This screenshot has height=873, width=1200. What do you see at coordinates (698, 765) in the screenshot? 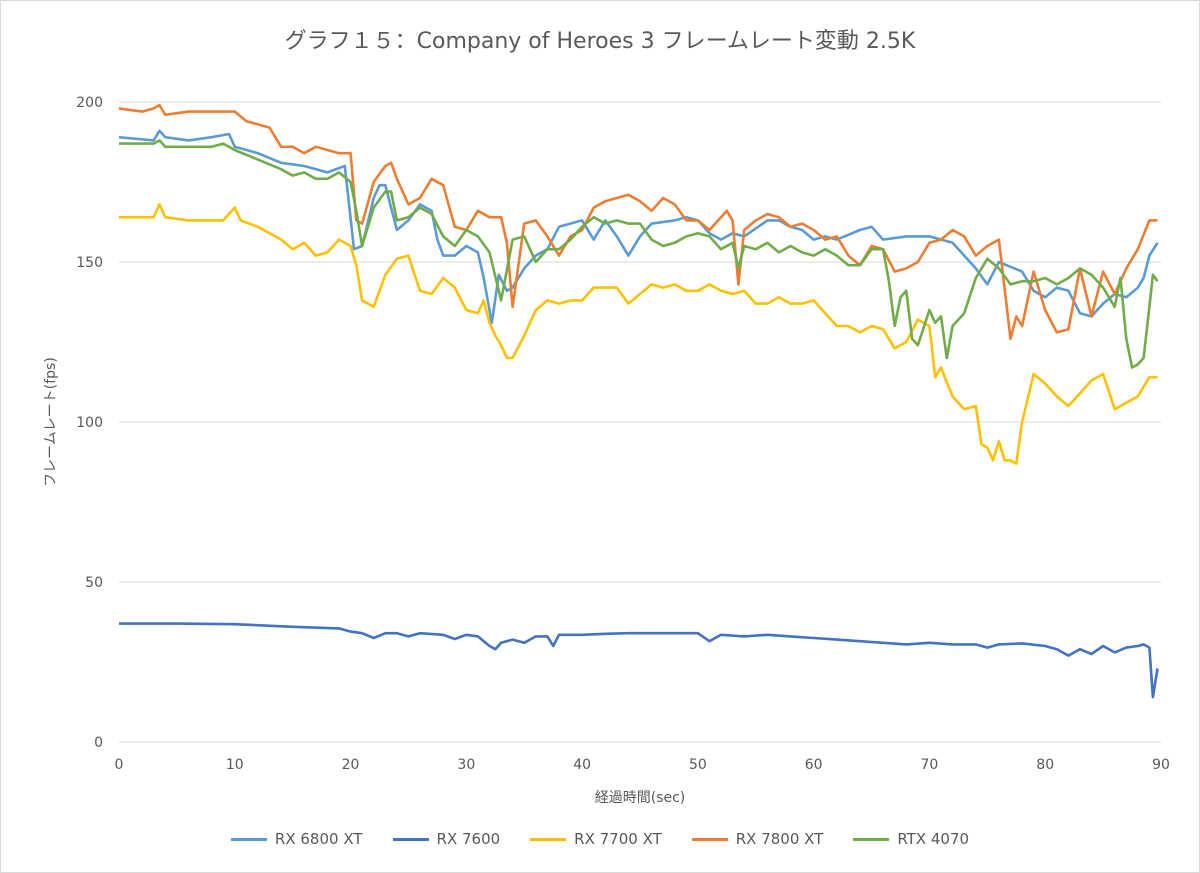
I see `x-tick-label: 50` at bounding box center [698, 765].